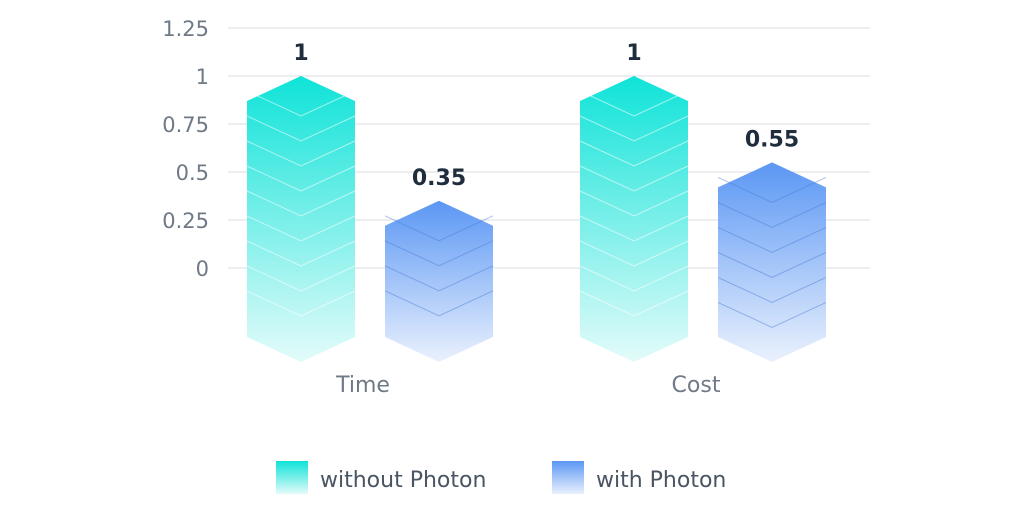  What do you see at coordinates (696, 385) in the screenshot?
I see `x-category-label: Cost` at bounding box center [696, 385].